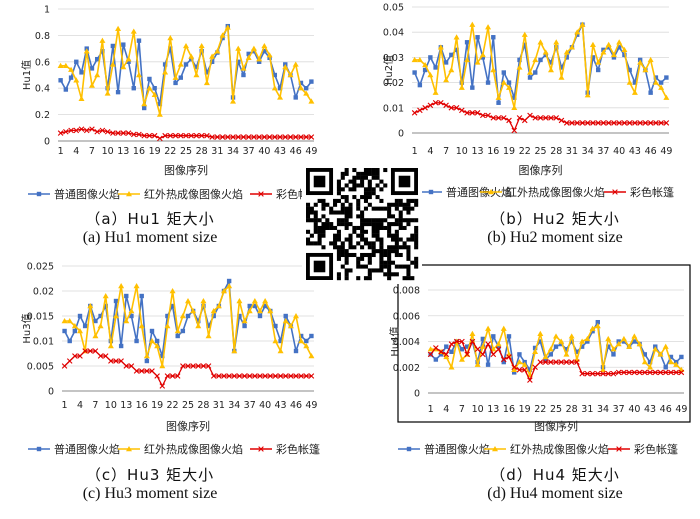 The height and width of the screenshot is (519, 700). What do you see at coordinates (478, 151) in the screenshot?
I see `x-tick-label: 13` at bounding box center [478, 151].